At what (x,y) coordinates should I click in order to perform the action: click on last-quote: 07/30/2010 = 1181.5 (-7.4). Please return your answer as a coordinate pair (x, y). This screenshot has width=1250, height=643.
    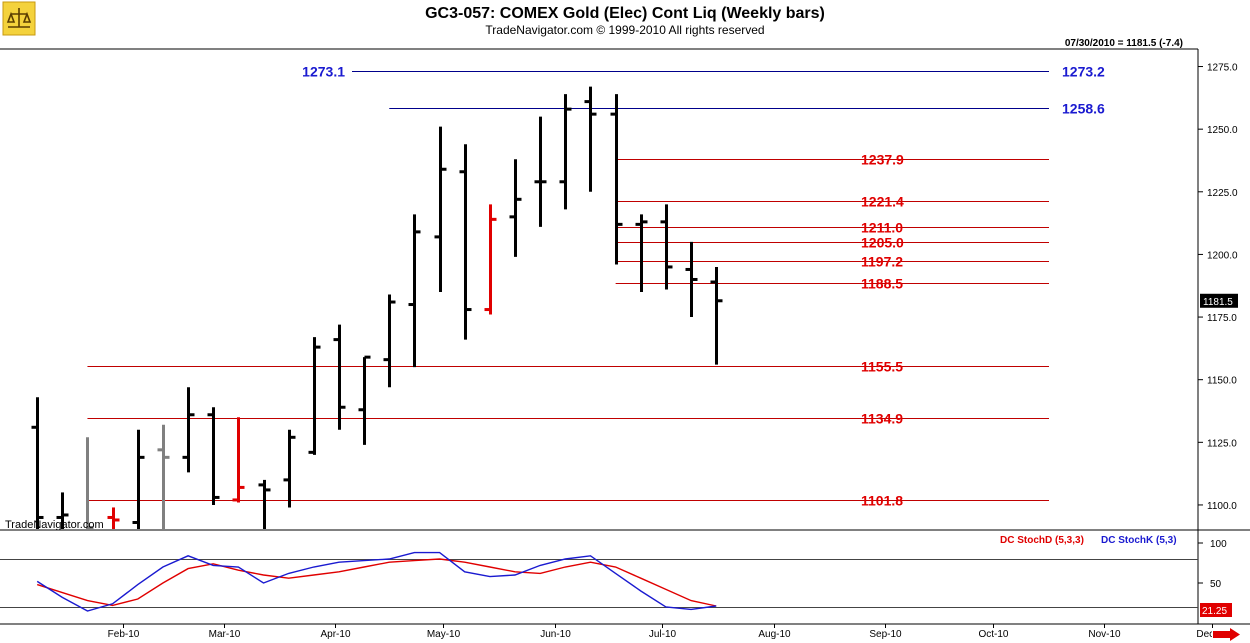
    Looking at the image, I should click on (1124, 43).